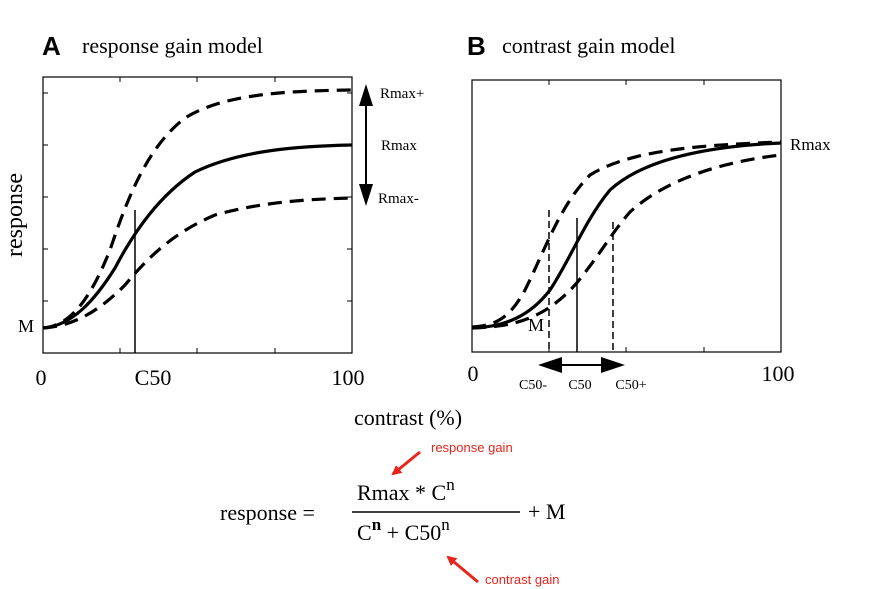  I want to click on equation: response = Rmax * Cn Cn + C50n + M, so click(392, 510).